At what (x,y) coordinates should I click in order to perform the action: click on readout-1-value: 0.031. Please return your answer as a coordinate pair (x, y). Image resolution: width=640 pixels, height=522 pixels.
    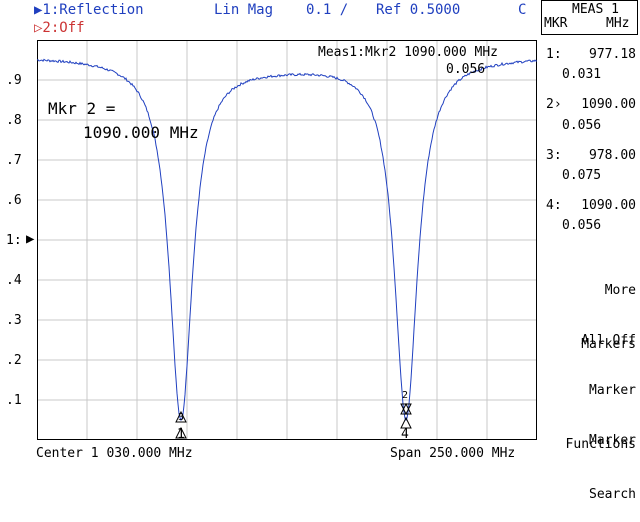
    Looking at the image, I should click on (582, 74).